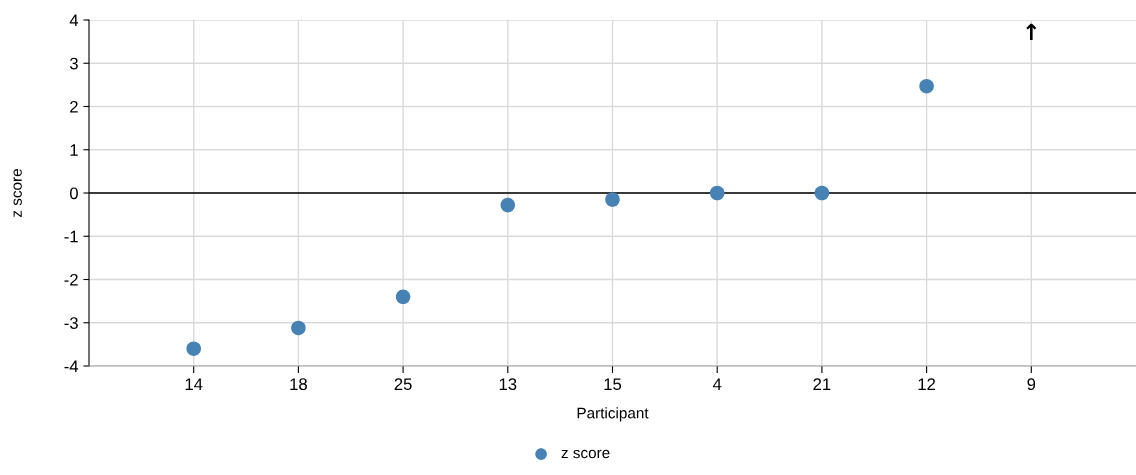 Image resolution: width=1136 pixels, height=475 pixels. I want to click on x-tick-label: 13, so click(508, 384).